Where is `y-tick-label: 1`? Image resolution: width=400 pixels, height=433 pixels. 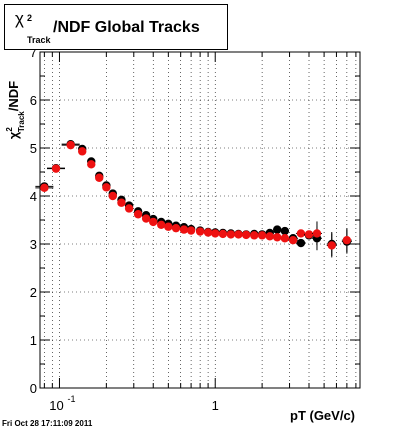
y-tick-label: 1 is located at coordinates (33, 340).